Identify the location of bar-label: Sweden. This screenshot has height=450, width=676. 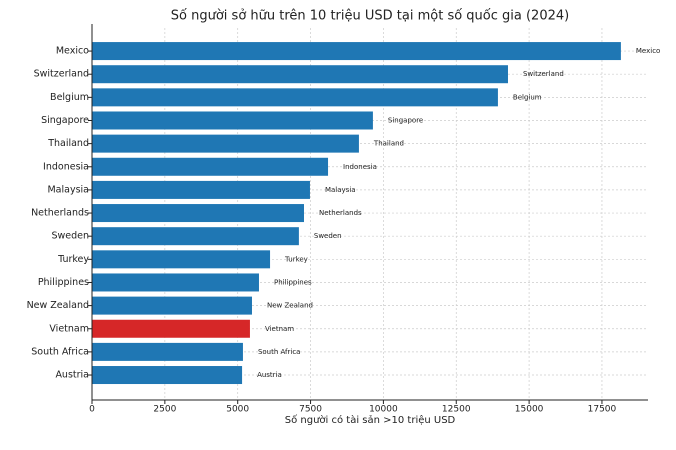
(328, 236).